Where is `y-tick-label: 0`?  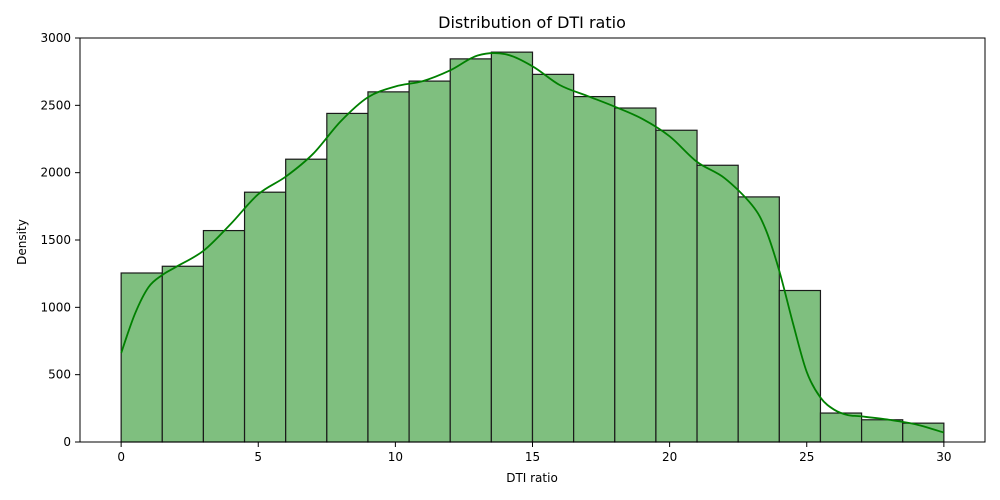
y-tick-label: 0 is located at coordinates (67, 442).